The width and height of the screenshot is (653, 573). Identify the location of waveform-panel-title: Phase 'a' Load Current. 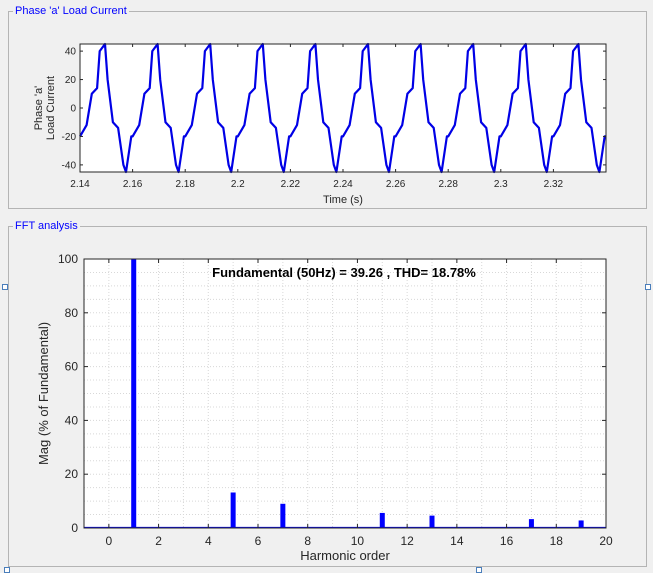
(71, 11).